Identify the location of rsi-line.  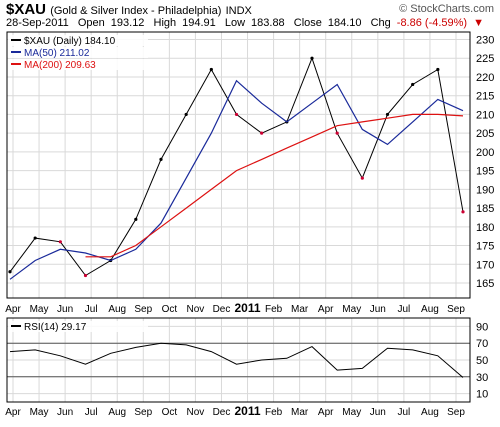
(236, 360).